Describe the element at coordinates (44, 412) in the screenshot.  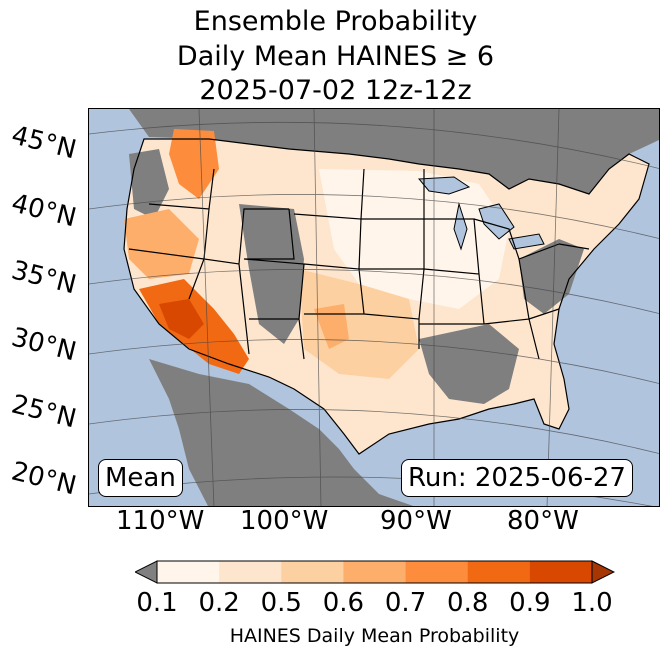
I see `lat-label-25: 25°N` at that location.